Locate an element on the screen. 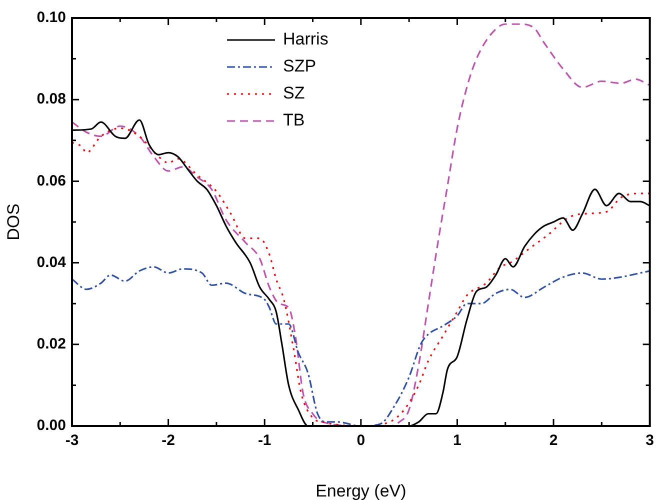 The image size is (660, 502). y-tick-label: 0.00 is located at coordinates (51, 425).